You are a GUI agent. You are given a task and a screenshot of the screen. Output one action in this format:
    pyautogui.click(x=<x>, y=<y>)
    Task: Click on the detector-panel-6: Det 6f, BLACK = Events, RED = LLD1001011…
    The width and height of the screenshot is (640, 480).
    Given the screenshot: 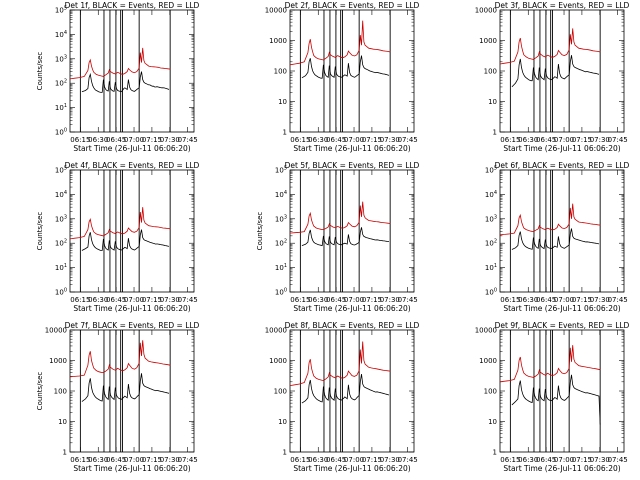 What is the action you would take?
    pyautogui.click(x=557, y=237)
    